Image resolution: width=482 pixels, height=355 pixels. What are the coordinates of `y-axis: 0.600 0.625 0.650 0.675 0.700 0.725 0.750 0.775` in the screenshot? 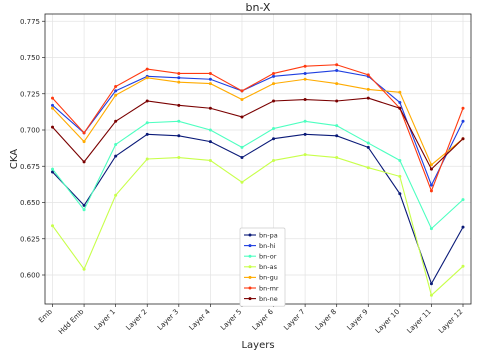 It's located at (32, 149).